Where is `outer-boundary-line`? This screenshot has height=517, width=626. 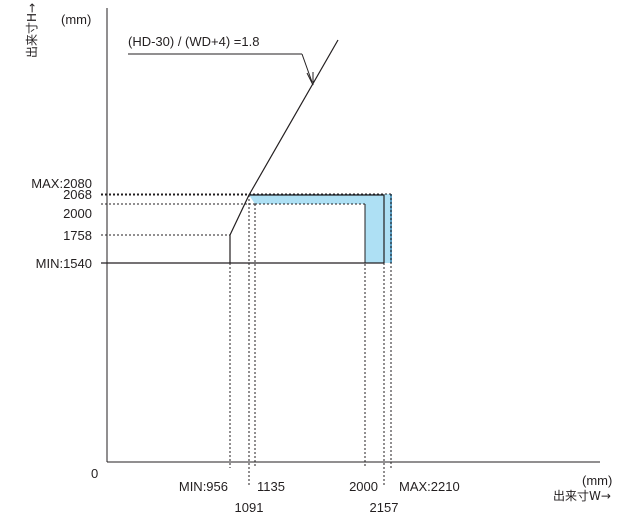 outer-boundary-line is located at coordinates (307, 228).